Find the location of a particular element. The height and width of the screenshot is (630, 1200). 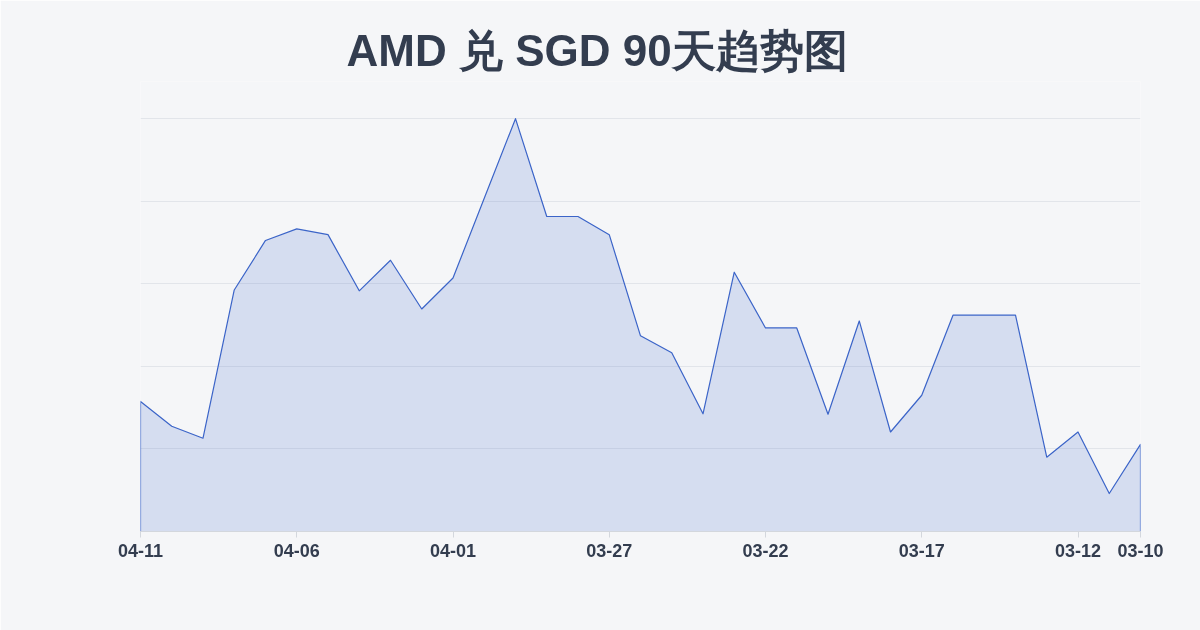

x-tick-label: 04-11 is located at coordinates (140, 550).